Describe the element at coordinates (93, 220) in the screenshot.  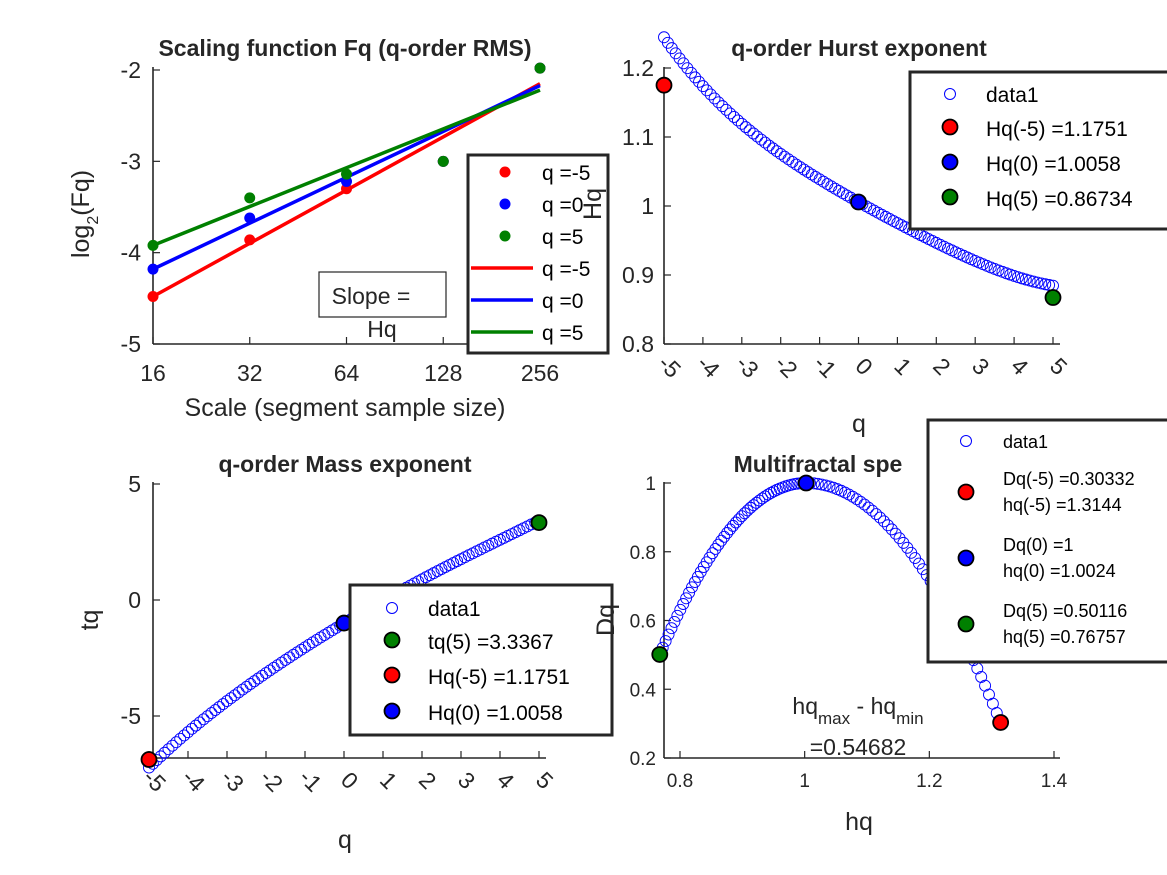
I see `y-axis-label-subscript: 2` at that location.